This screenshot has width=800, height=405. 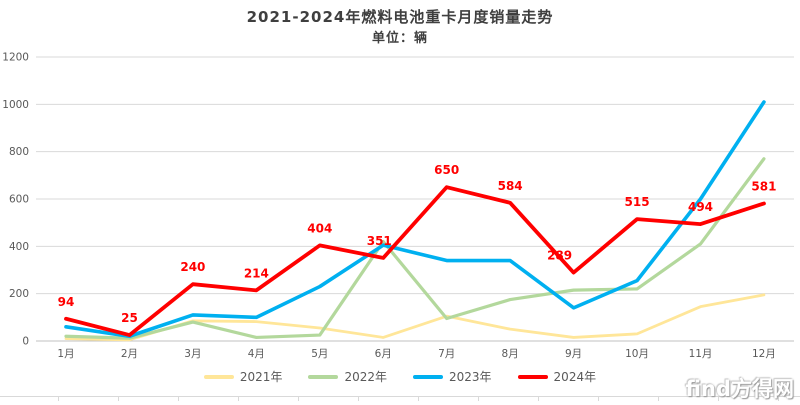 I want to click on y-axis-label: 200, so click(x=19, y=294).